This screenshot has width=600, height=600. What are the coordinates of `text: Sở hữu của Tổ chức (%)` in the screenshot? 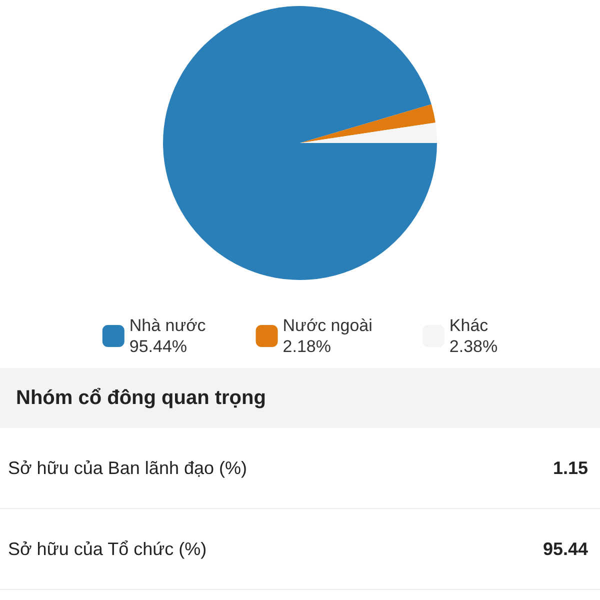 It's located at (107, 549).